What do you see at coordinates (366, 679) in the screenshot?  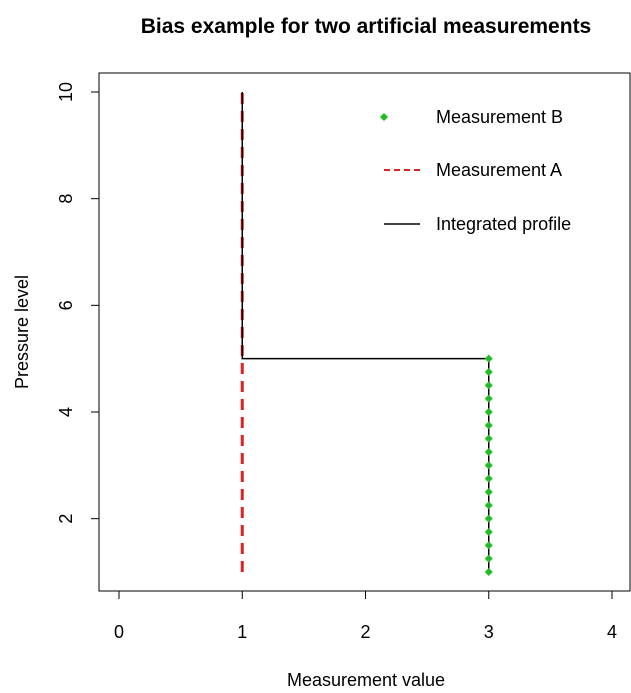 I see `x-axis-label: Measurement value` at bounding box center [366, 679].